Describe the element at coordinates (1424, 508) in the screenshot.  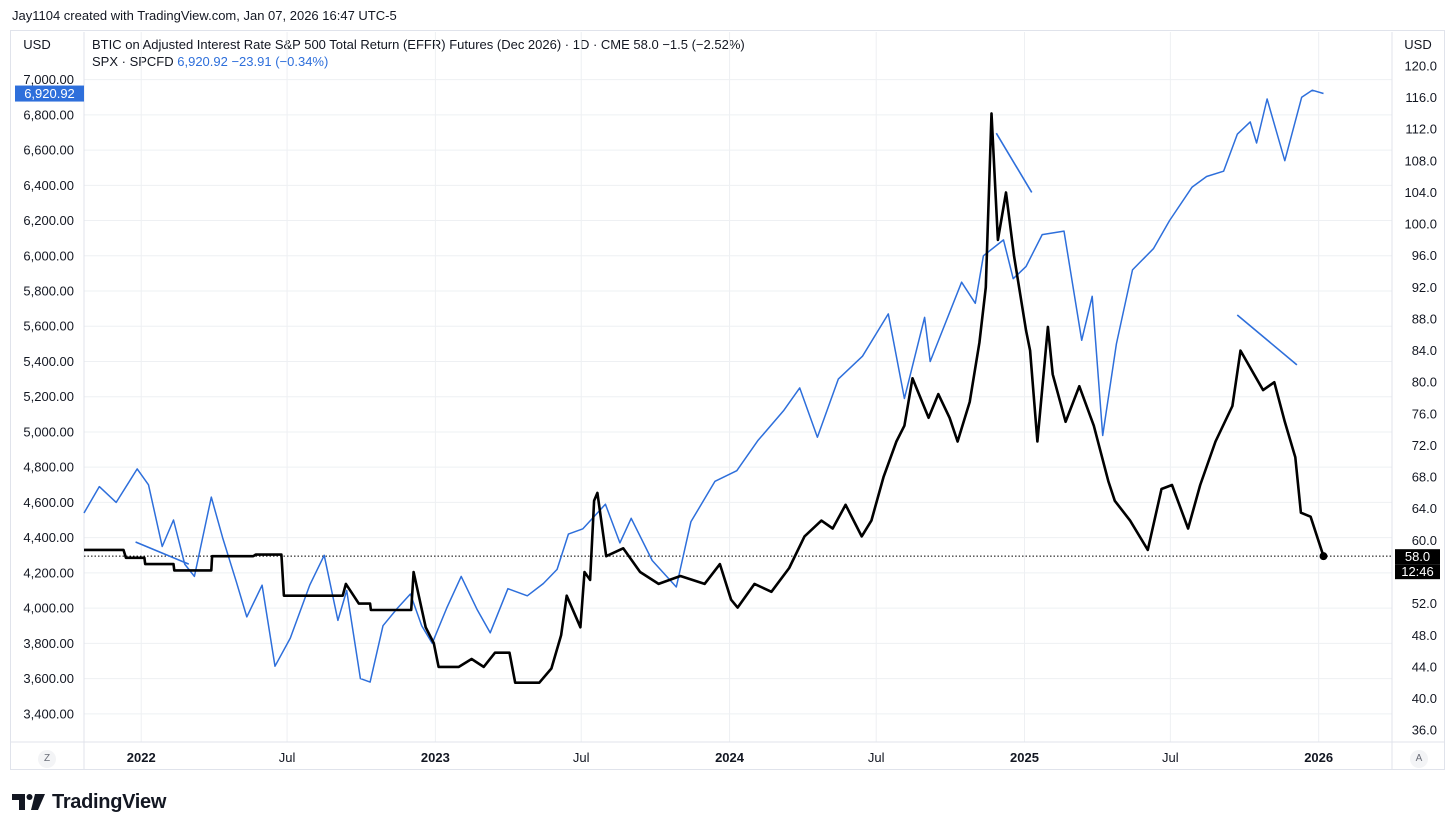
I see `y-right-tick-label: 64.0` at that location.